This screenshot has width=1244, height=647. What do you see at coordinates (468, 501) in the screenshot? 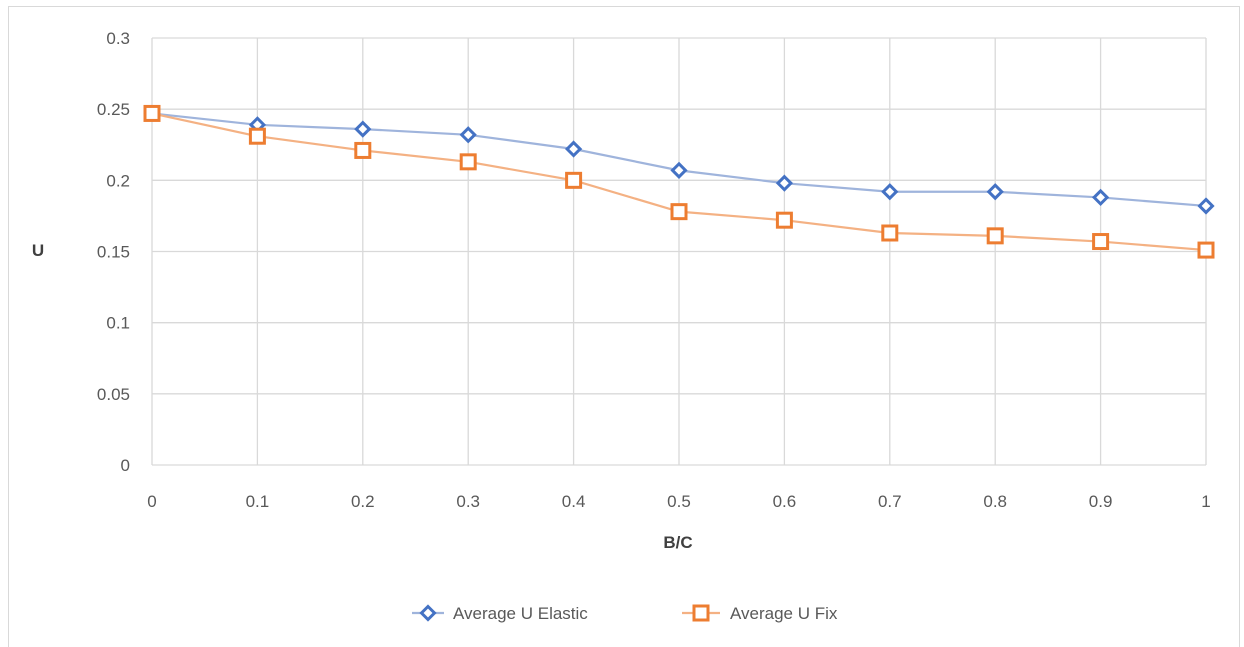
I see `x-tick-label: 0.3` at bounding box center [468, 501].